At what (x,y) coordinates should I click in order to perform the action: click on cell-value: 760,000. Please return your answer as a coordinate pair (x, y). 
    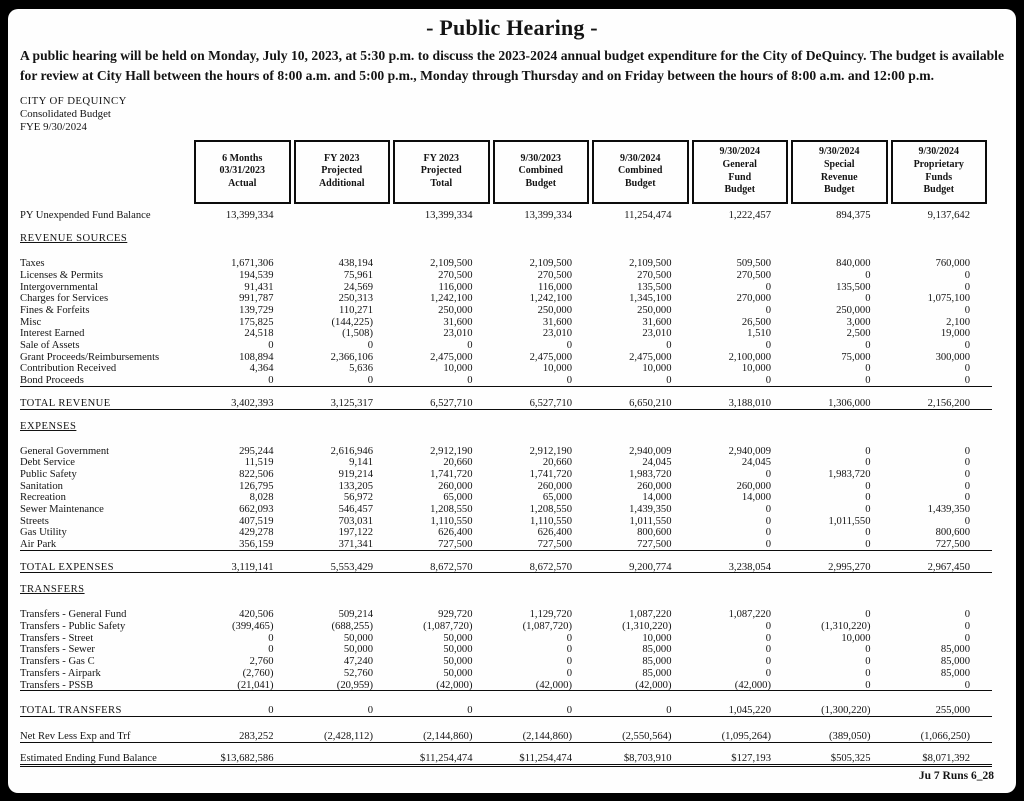
    Looking at the image, I should click on (952, 264).